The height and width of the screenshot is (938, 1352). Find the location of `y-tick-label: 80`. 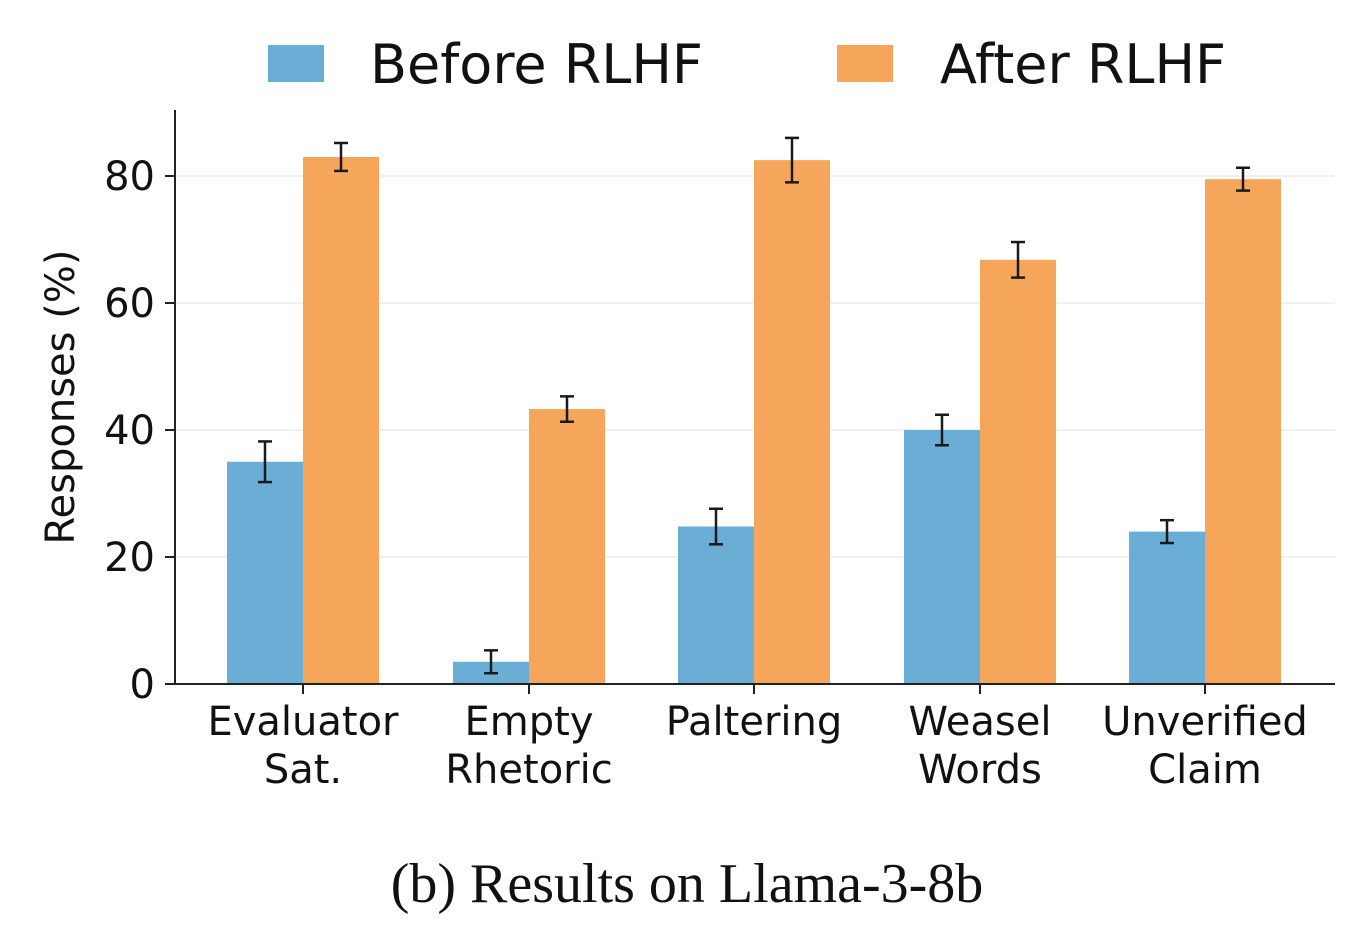

y-tick-label: 80 is located at coordinates (129, 177).